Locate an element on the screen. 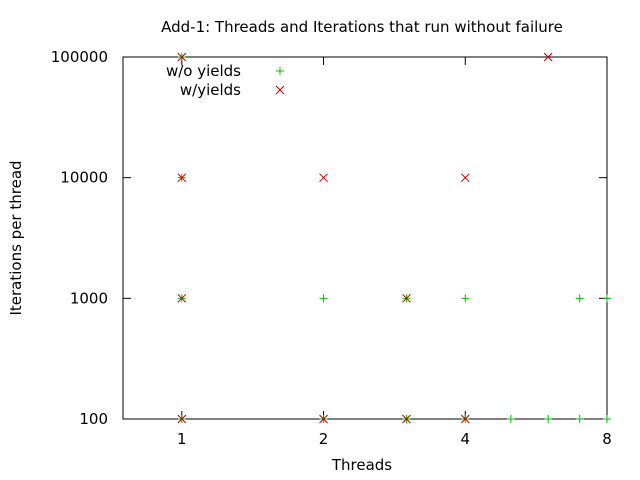 The image size is (640, 480). x-axis-label: Threads is located at coordinates (361, 465).